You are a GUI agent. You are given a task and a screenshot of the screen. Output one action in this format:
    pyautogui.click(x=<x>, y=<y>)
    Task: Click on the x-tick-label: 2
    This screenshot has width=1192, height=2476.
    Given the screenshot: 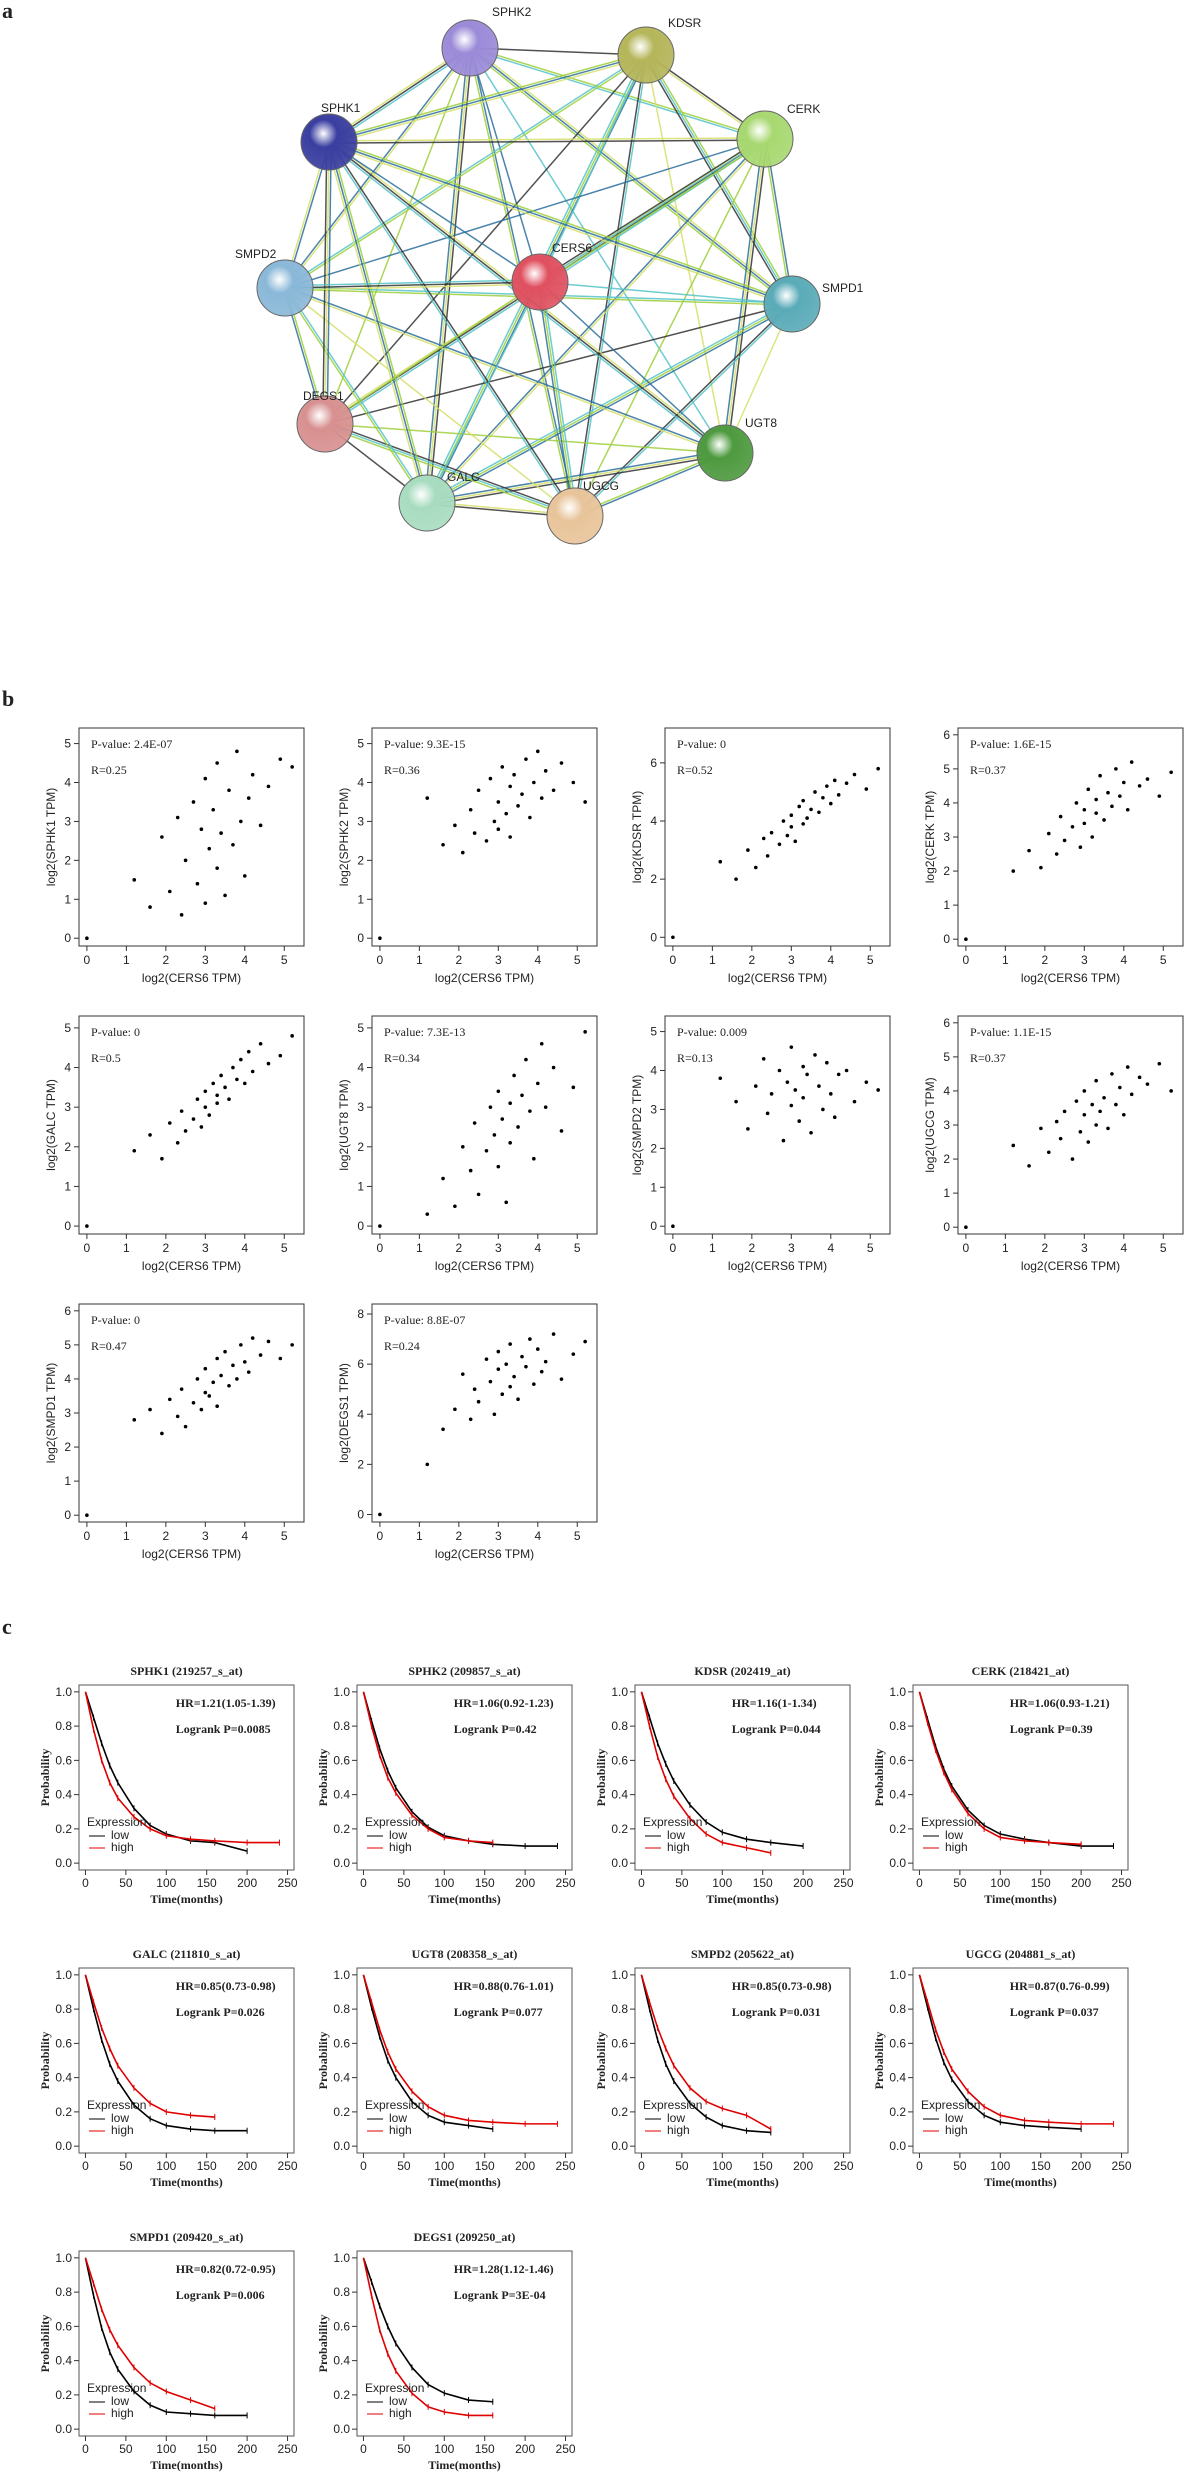 What is the action you would take?
    pyautogui.click(x=165, y=1536)
    